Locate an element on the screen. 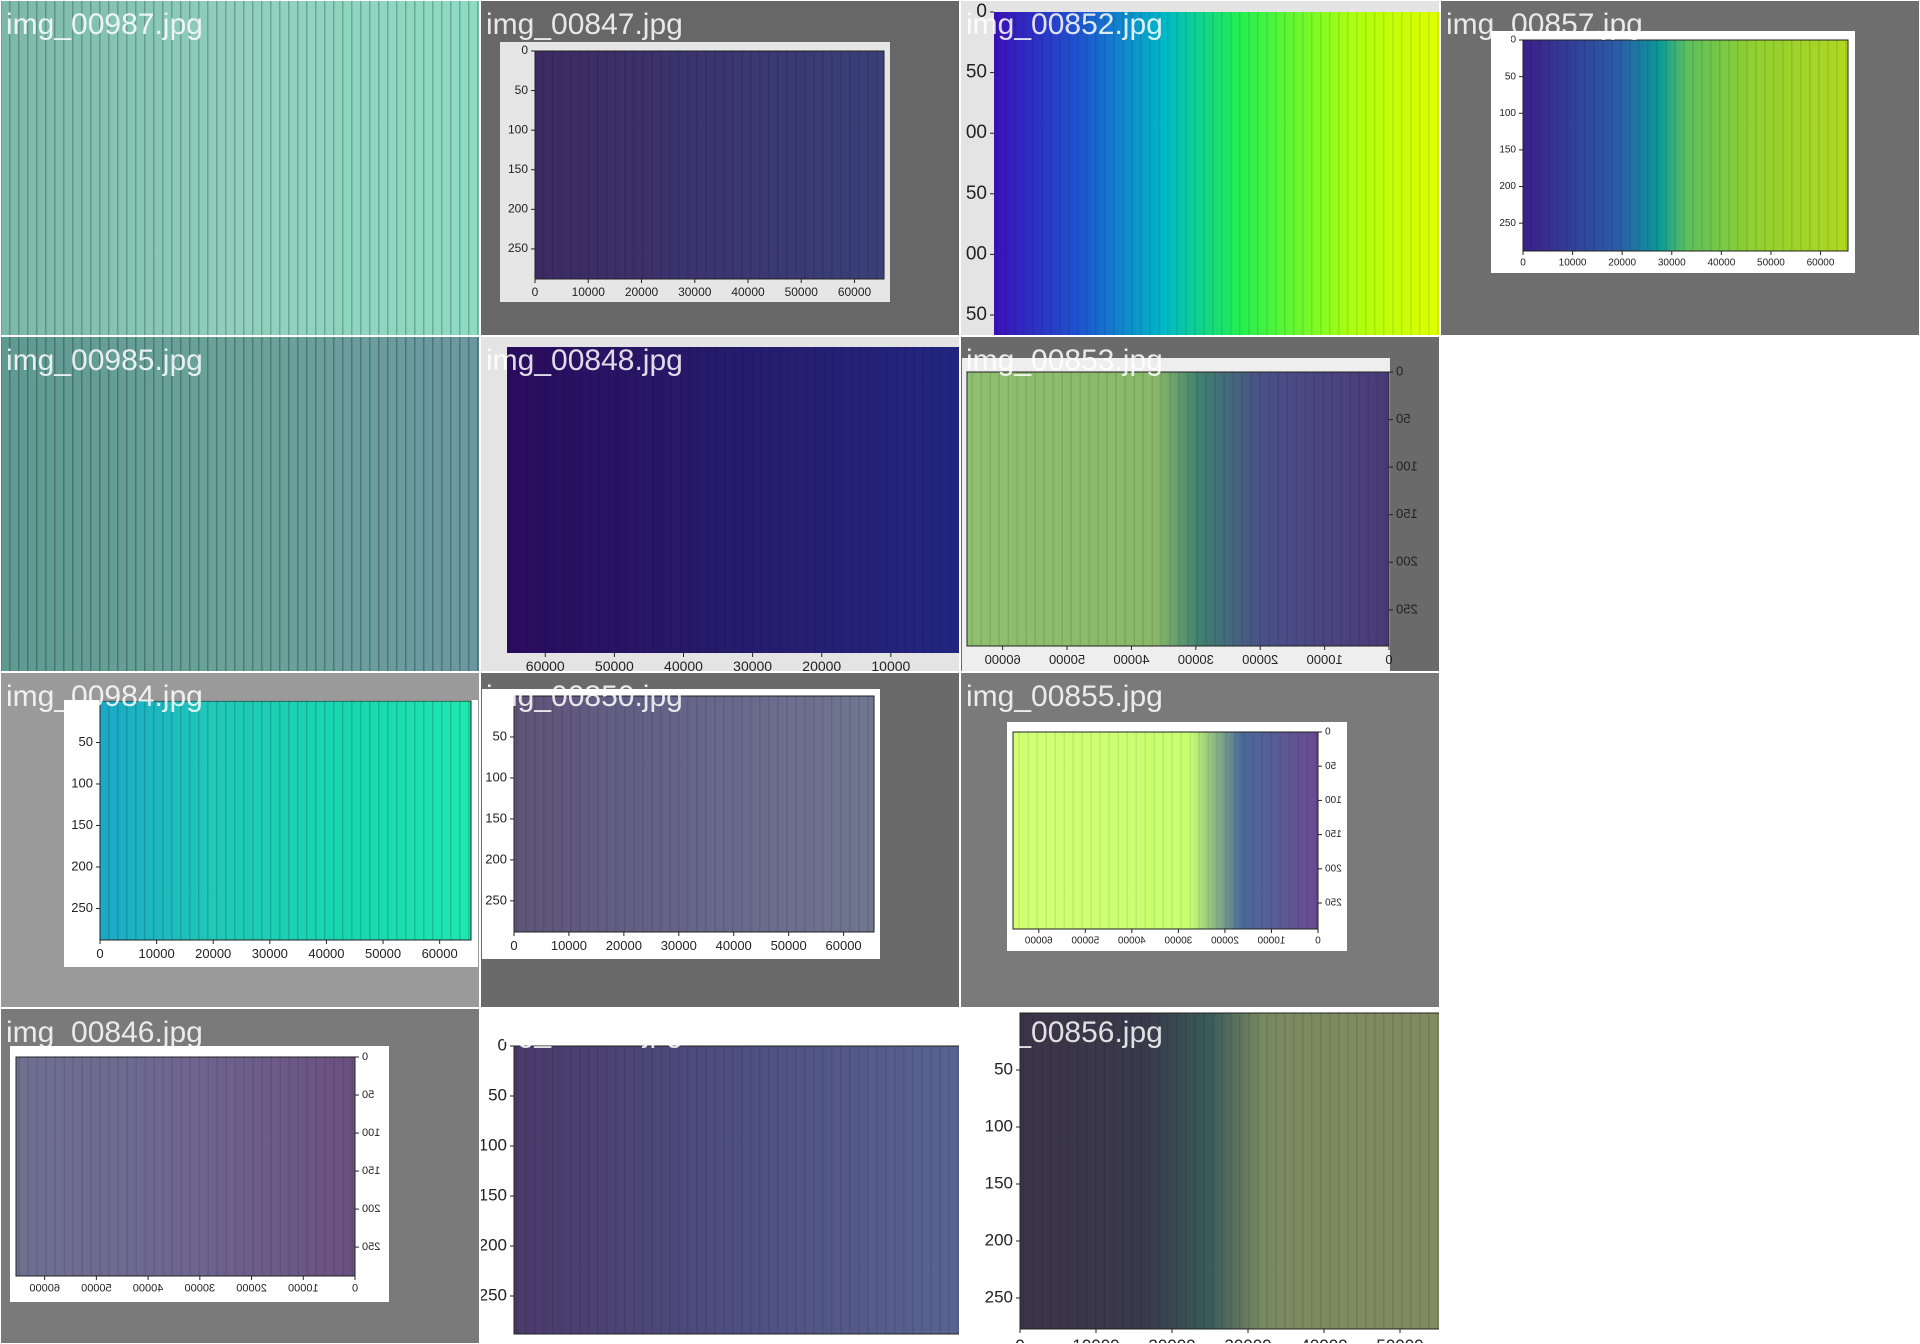  y-tick-label: 00 is located at coordinates (976, 253).